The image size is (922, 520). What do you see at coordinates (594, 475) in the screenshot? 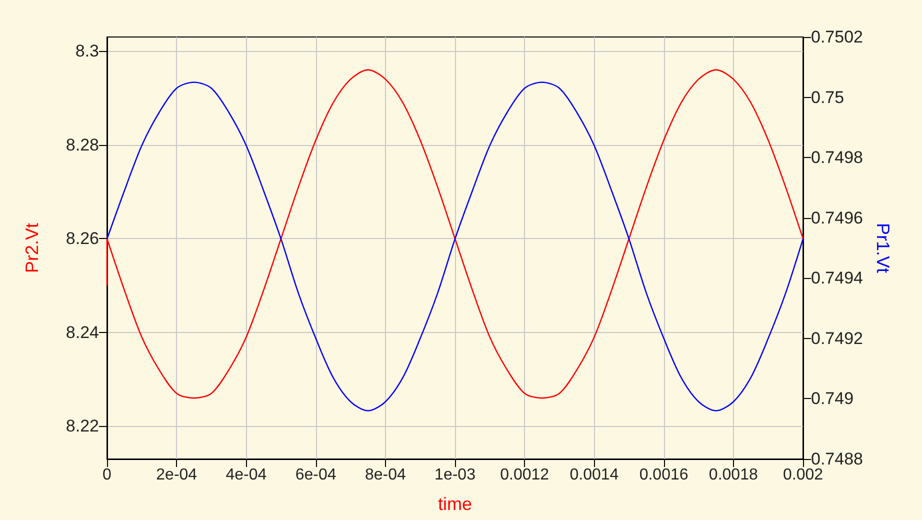
I see `x-tick-label: 0.0014` at bounding box center [594, 475].